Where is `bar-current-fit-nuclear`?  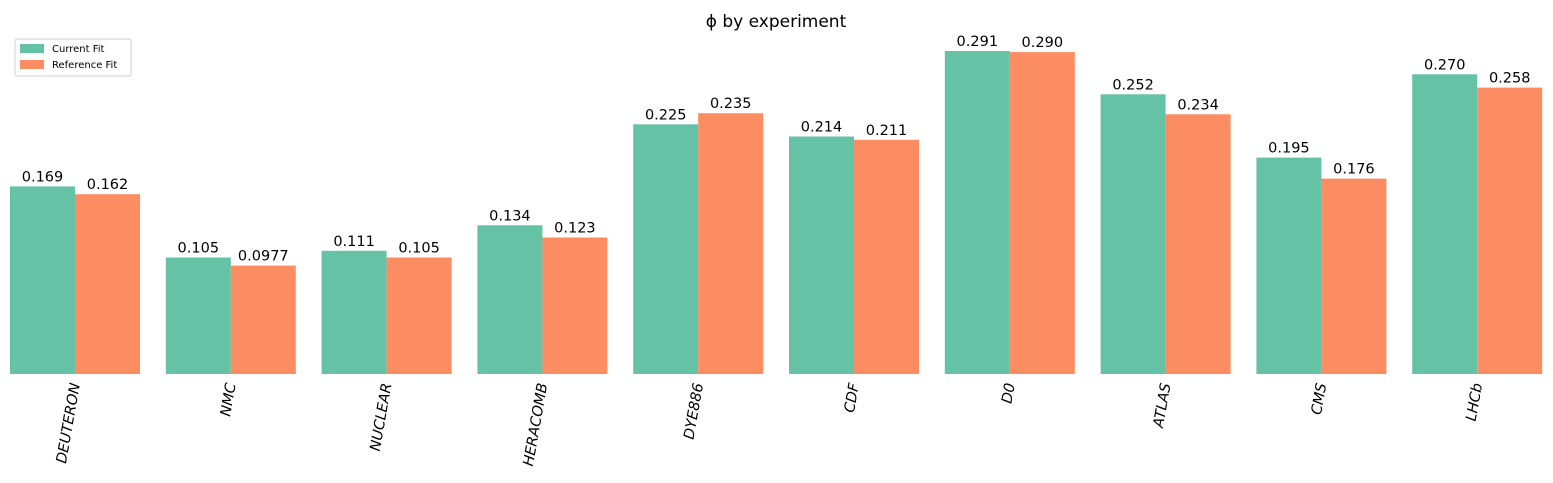
bar-current-fit-nuclear is located at coordinates (354, 312).